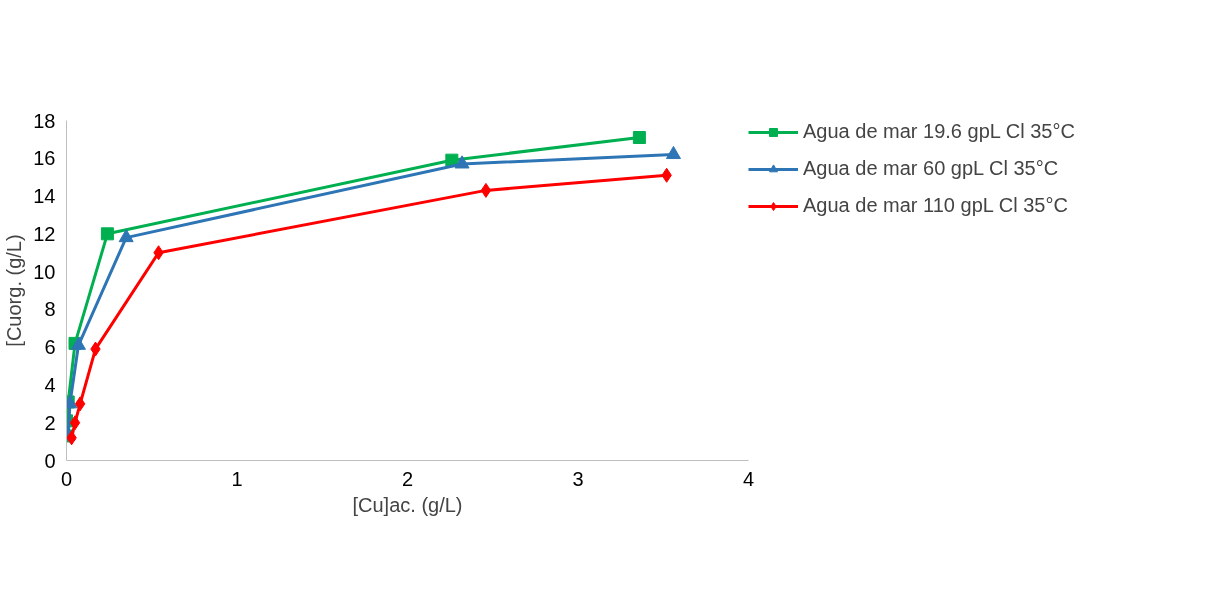 The height and width of the screenshot is (598, 1228). Describe the element at coordinates (748, 478) in the screenshot. I see `x-tick-label: 4` at that location.